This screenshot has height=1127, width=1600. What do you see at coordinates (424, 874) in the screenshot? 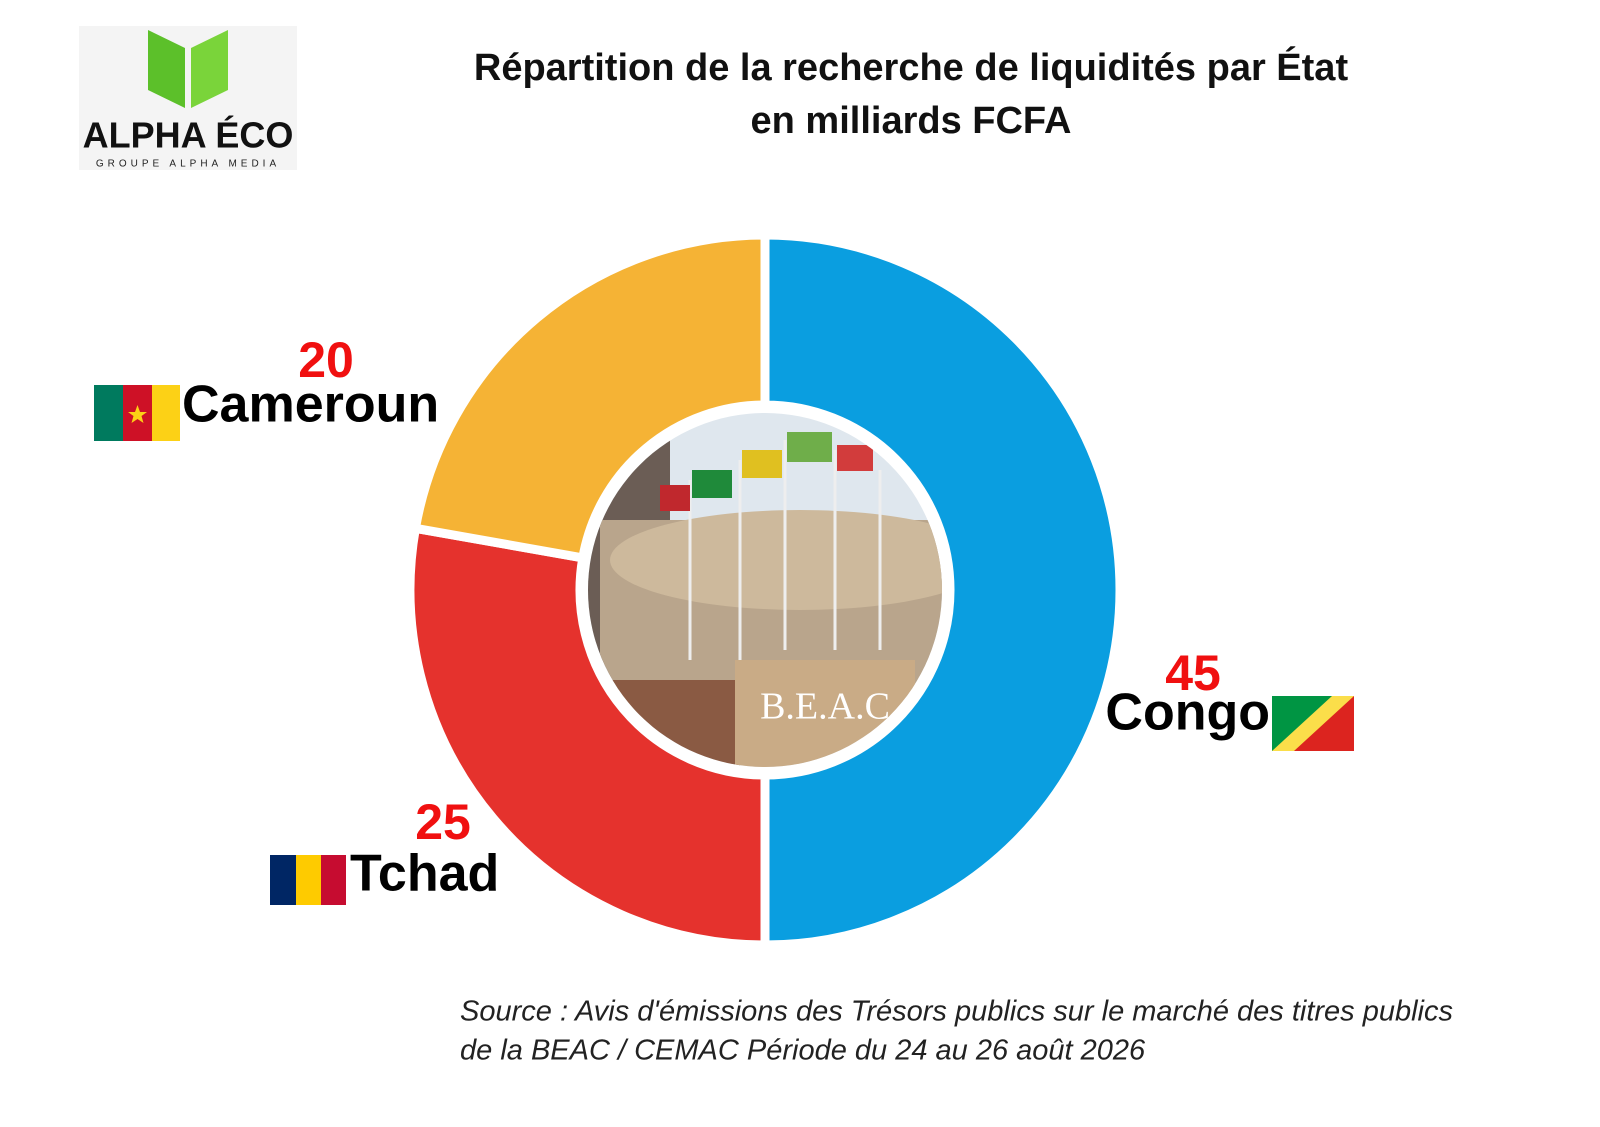
I see `category-label: Tchad` at bounding box center [424, 874].